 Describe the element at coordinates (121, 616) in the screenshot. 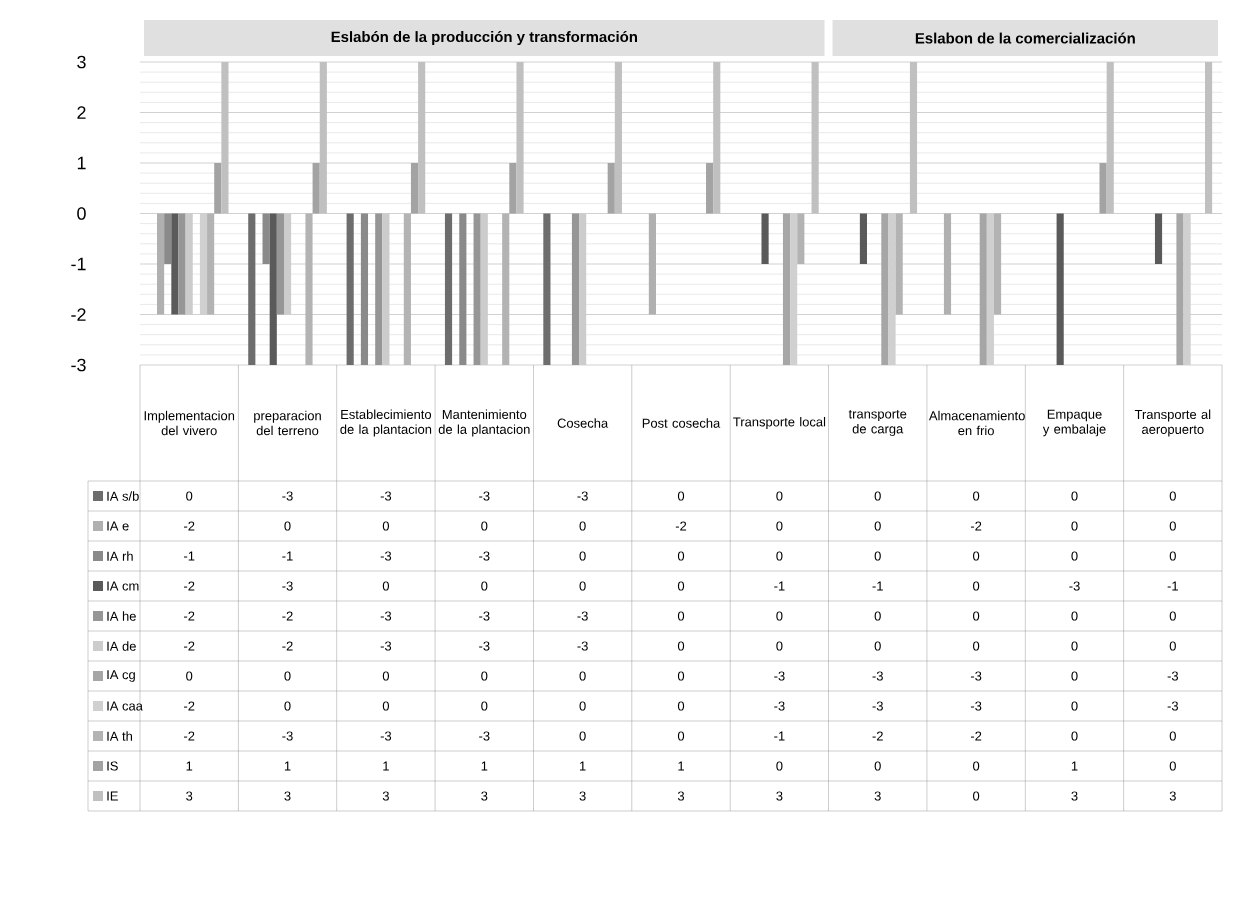

I see `legend-label: IA he` at that location.